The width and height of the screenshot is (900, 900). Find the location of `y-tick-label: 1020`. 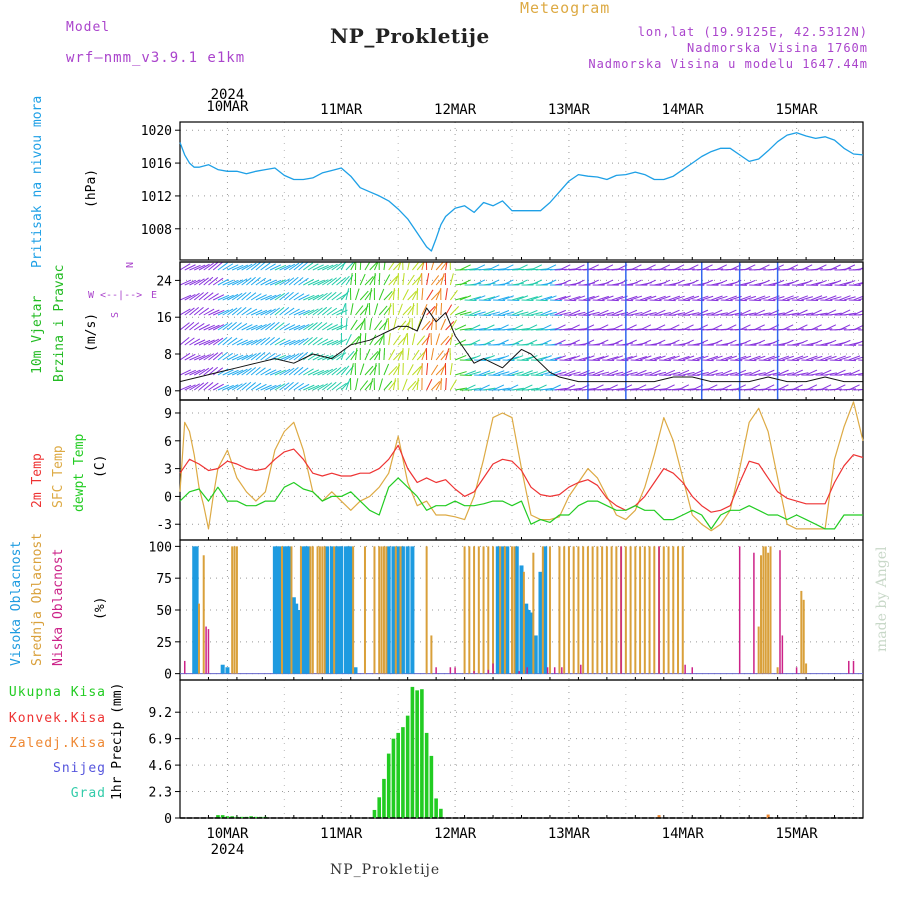

y-tick-label: 1020 is located at coordinates (156, 131).